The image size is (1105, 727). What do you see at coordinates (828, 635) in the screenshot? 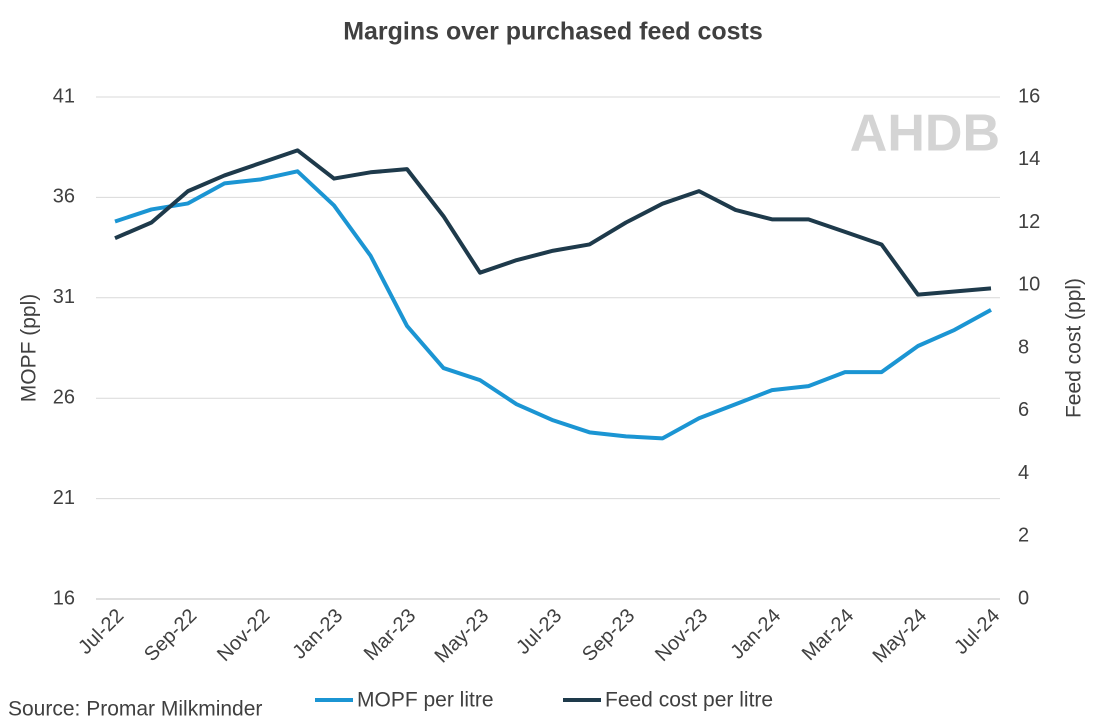
I see `x-tick-label: Mar-24` at bounding box center [828, 635].